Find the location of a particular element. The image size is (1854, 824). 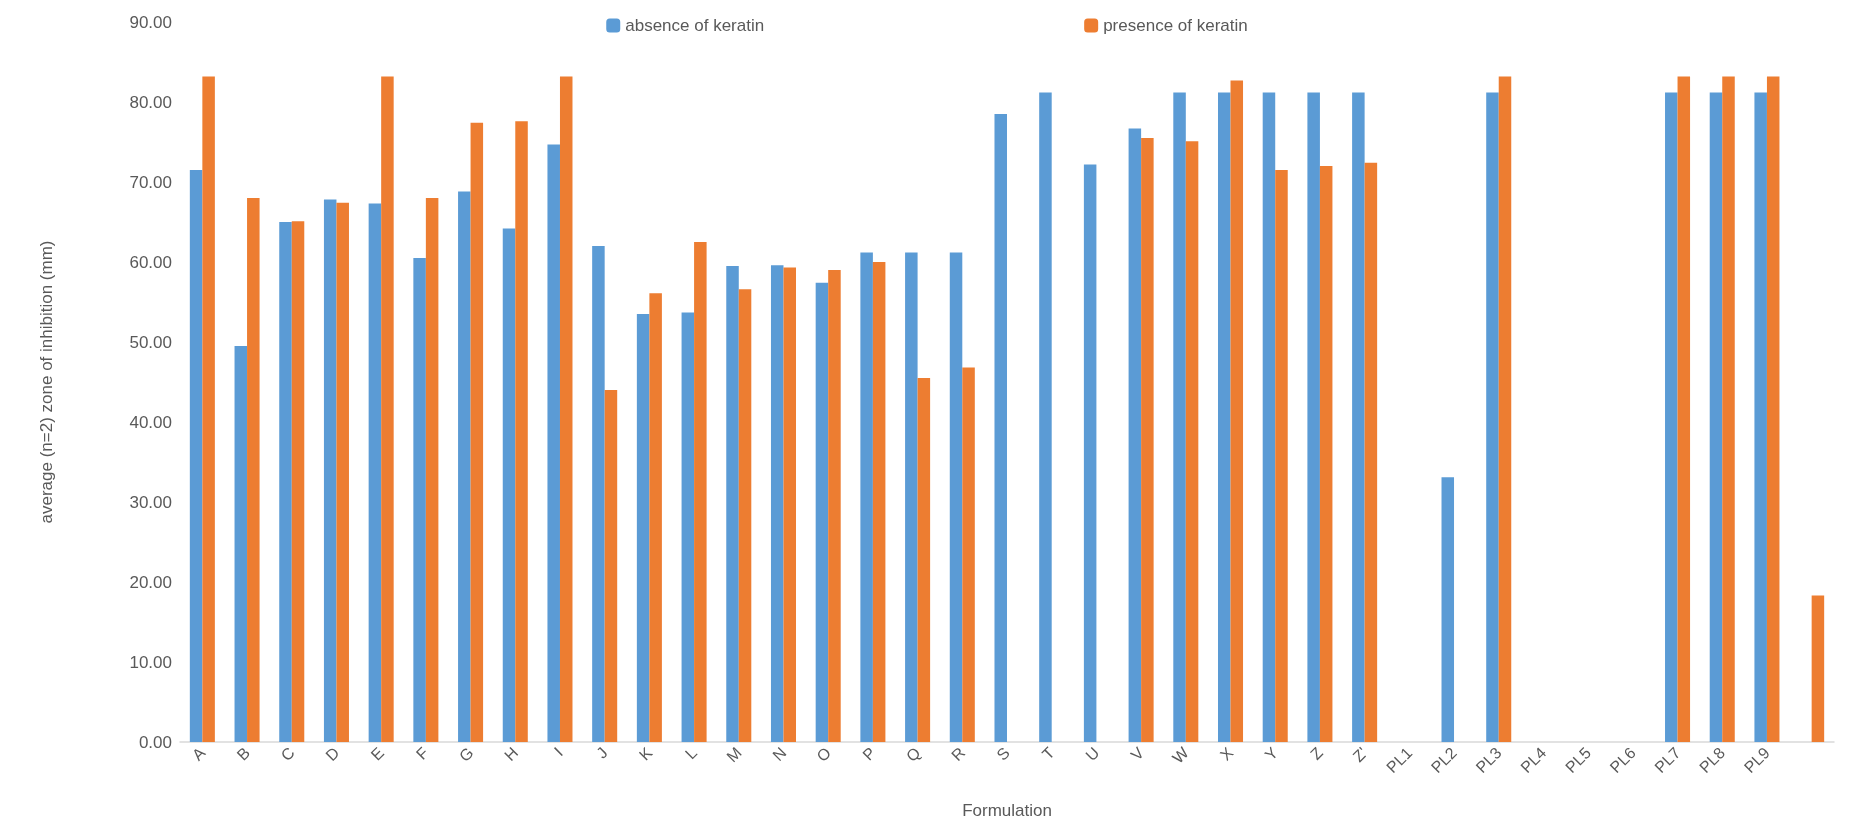

x-tick-label: PL9 is located at coordinates (1757, 760).